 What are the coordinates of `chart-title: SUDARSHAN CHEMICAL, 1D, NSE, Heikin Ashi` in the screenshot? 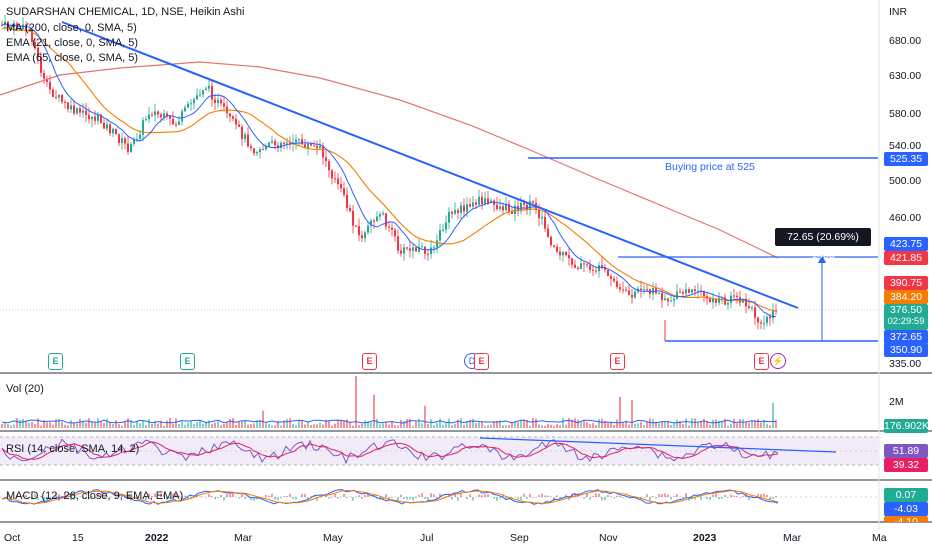 It's located at (125, 12).